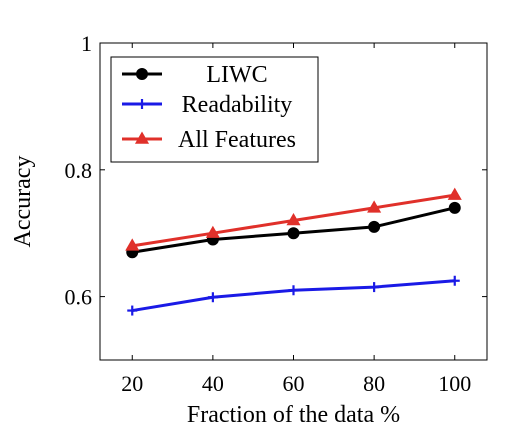 The image size is (530, 442). Describe the element at coordinates (294, 383) in the screenshot. I see `x-tick-label: 60` at that location.